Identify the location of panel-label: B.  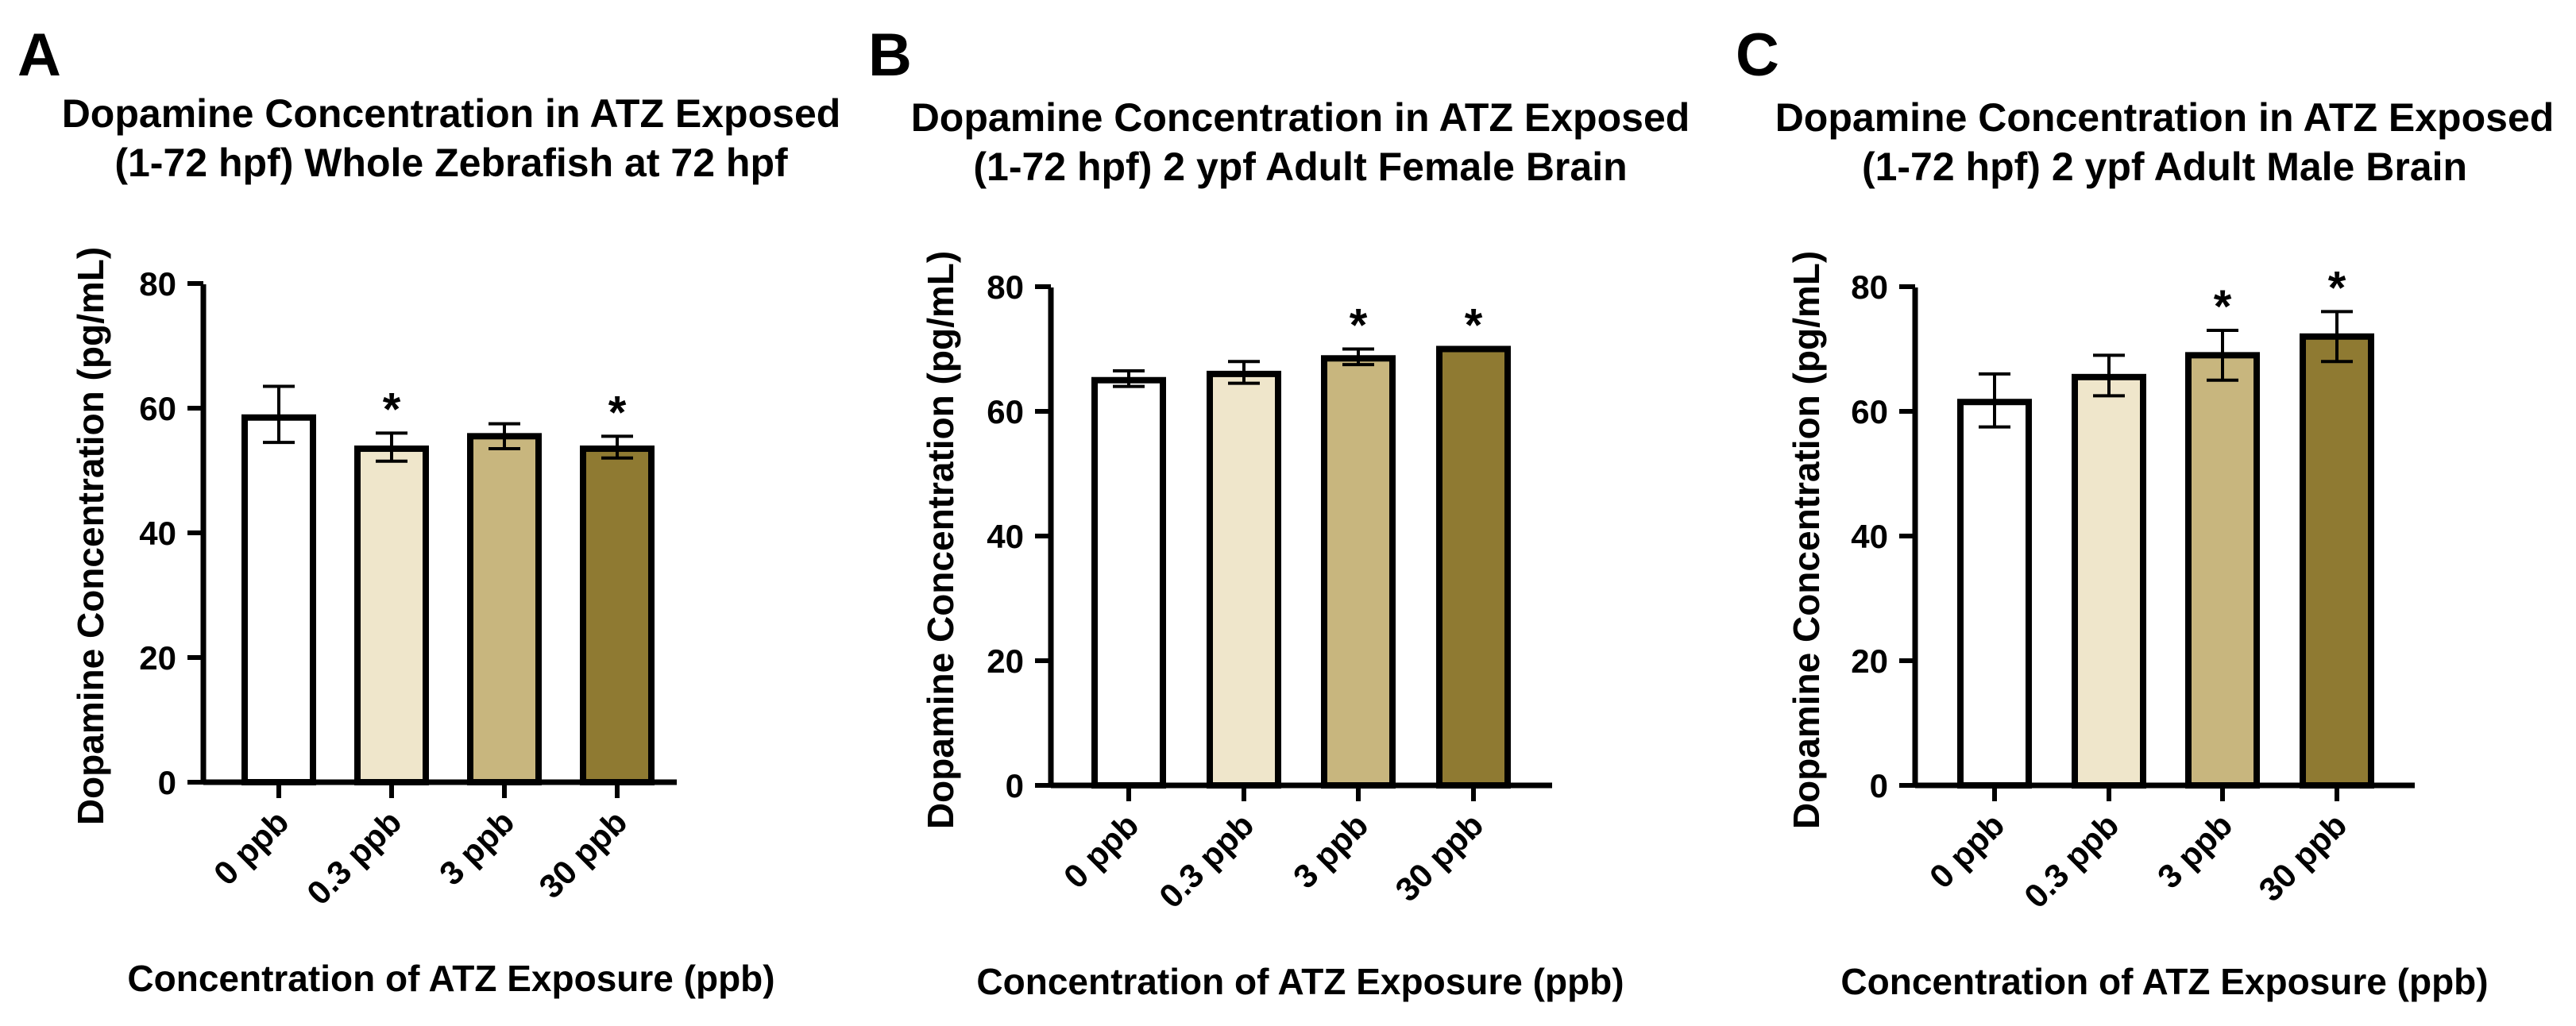
(890, 55).